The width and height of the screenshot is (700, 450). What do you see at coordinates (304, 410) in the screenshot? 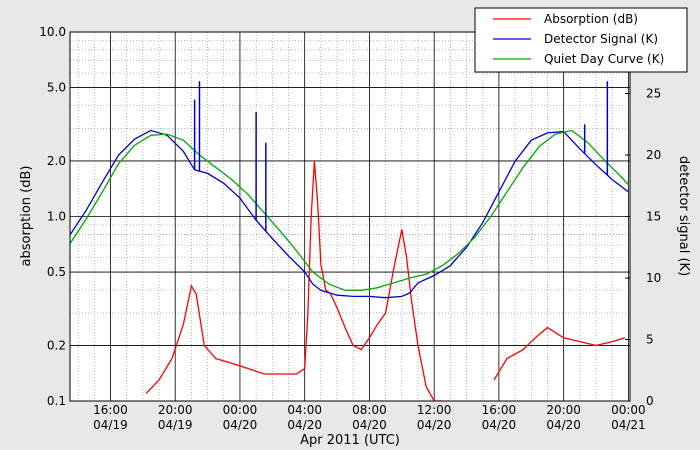
I see `x-tick-time: 04:00` at bounding box center [304, 410].